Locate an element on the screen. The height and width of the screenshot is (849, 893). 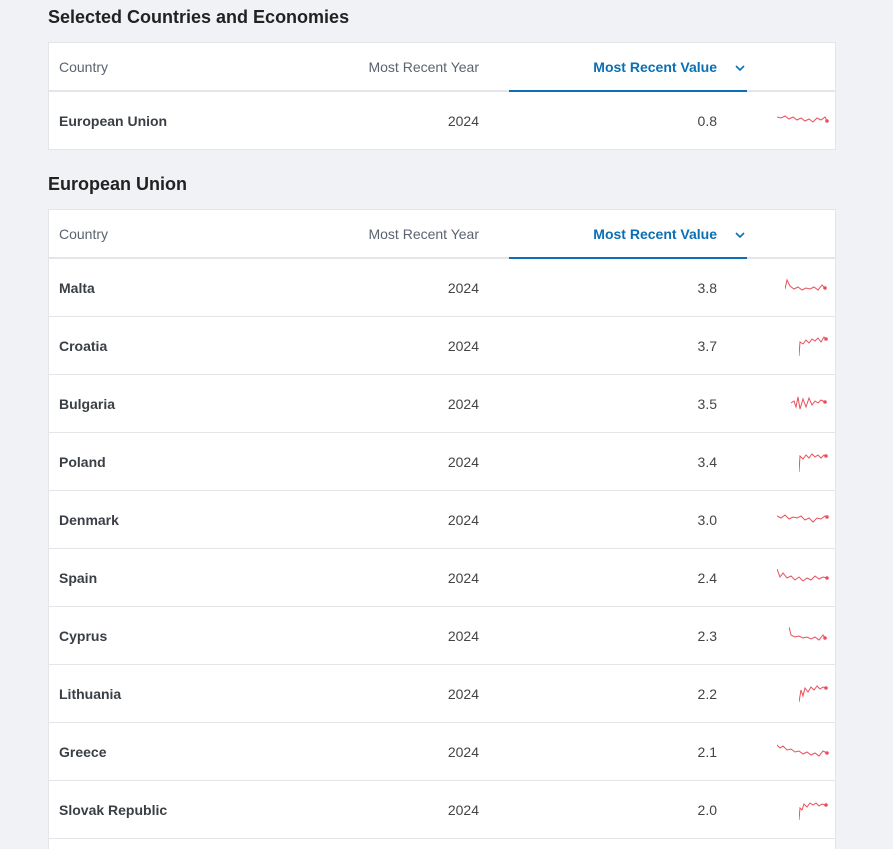
recent-value: 3.7 is located at coordinates (707, 345).